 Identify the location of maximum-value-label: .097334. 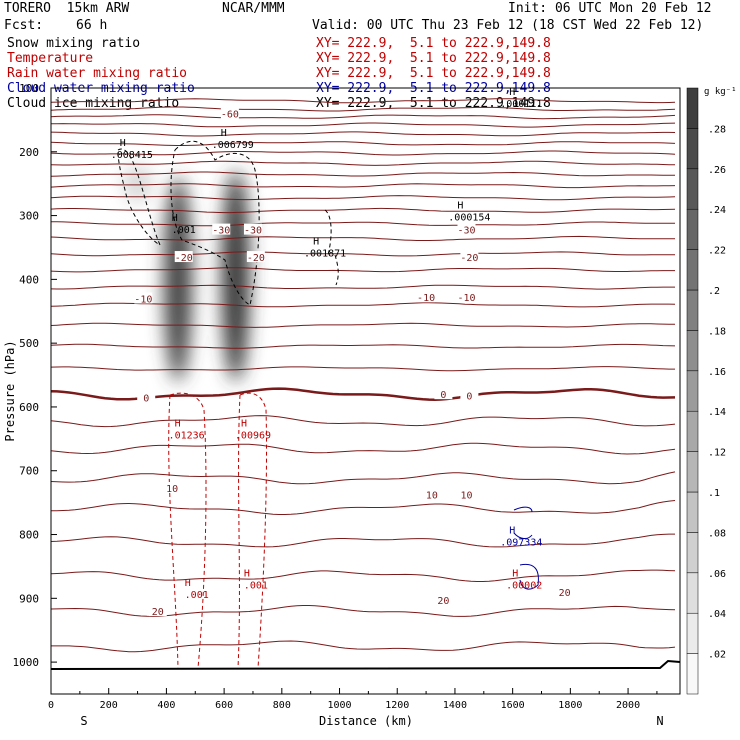
(521, 543).